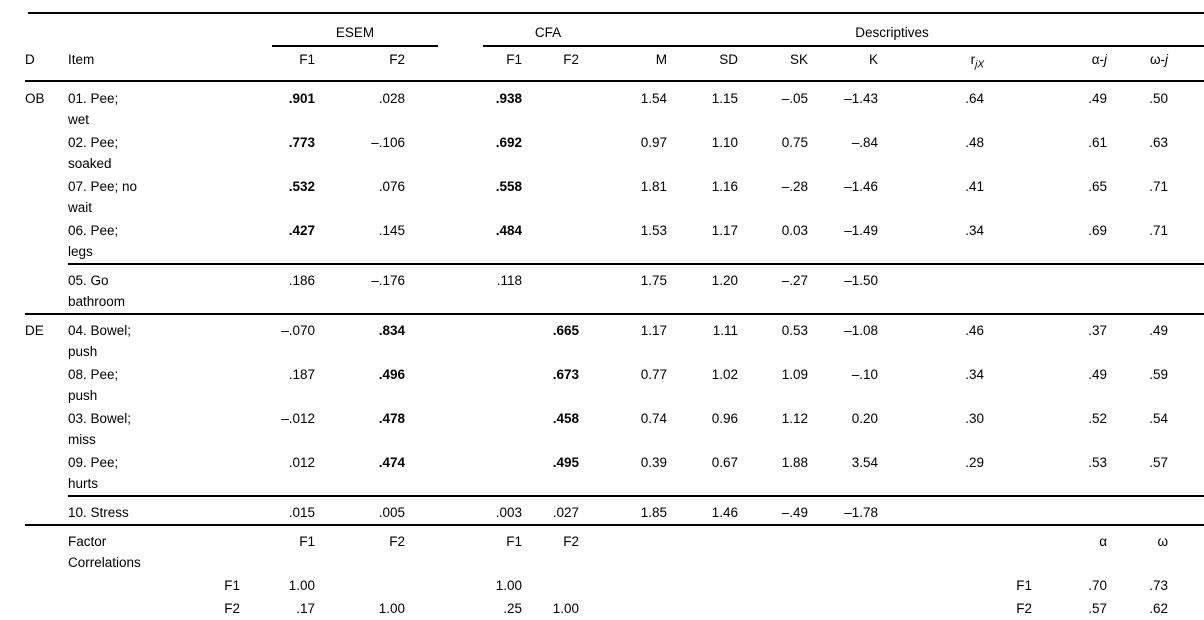 The width and height of the screenshot is (1204, 620). Describe the element at coordinates (93, 462) in the screenshot. I see `item-line-1: 09. Pee;` at that location.